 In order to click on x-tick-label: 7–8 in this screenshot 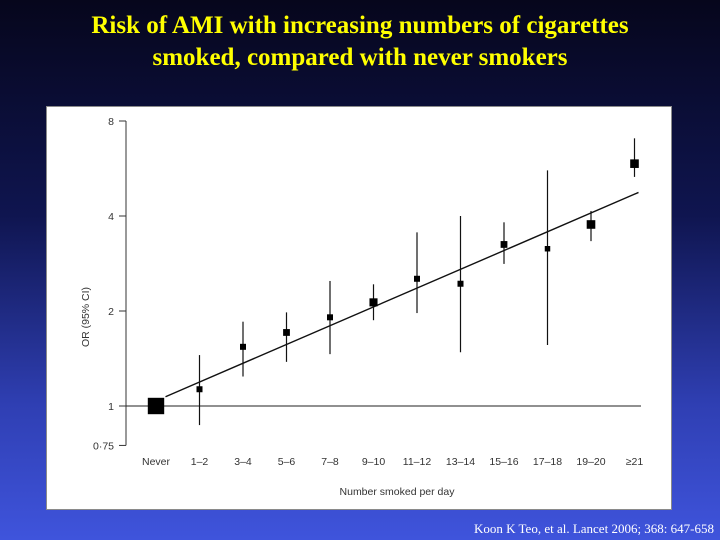, I will do `click(330, 462)`.